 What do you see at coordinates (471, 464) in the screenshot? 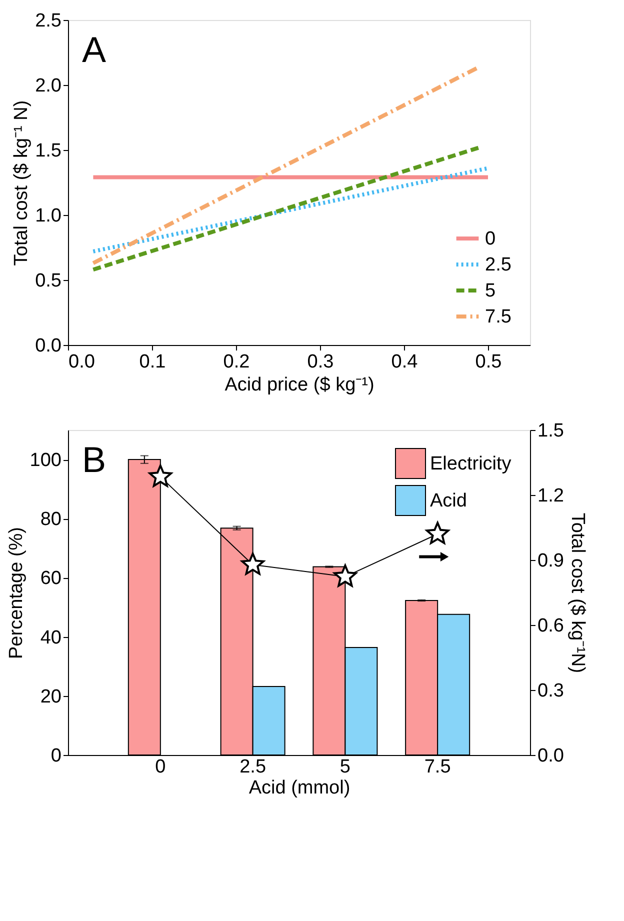
I see `legend-label: Electricity` at bounding box center [471, 464].